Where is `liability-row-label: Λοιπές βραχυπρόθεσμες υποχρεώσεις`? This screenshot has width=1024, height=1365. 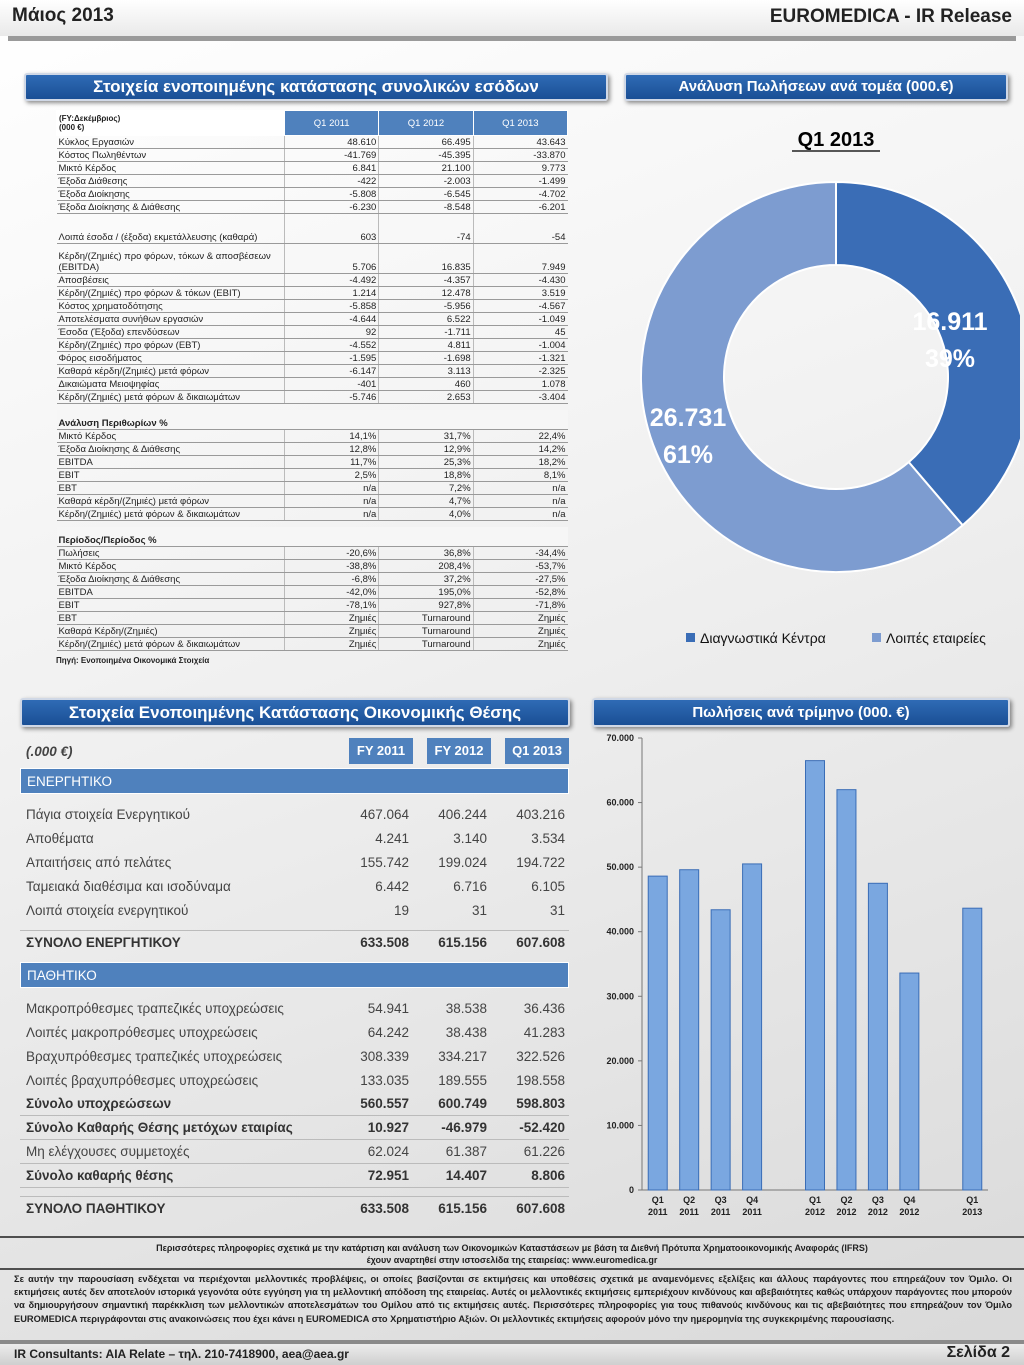
liability-row-label: Λοιπές βραχυπρόθεσμες υποχρεώσεις is located at coordinates (142, 1080).